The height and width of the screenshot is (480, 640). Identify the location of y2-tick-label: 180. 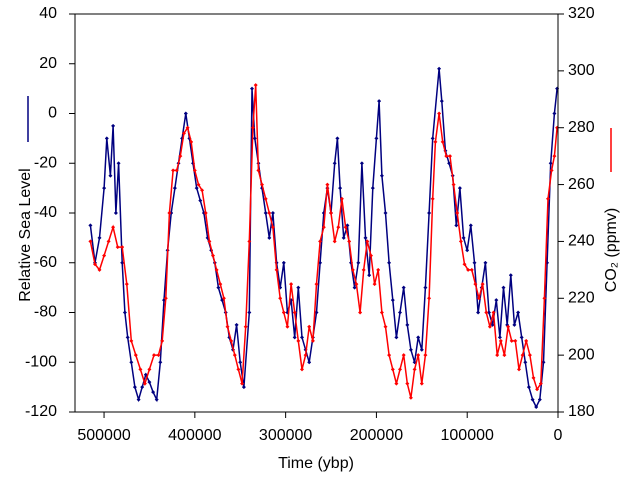
(581, 411).